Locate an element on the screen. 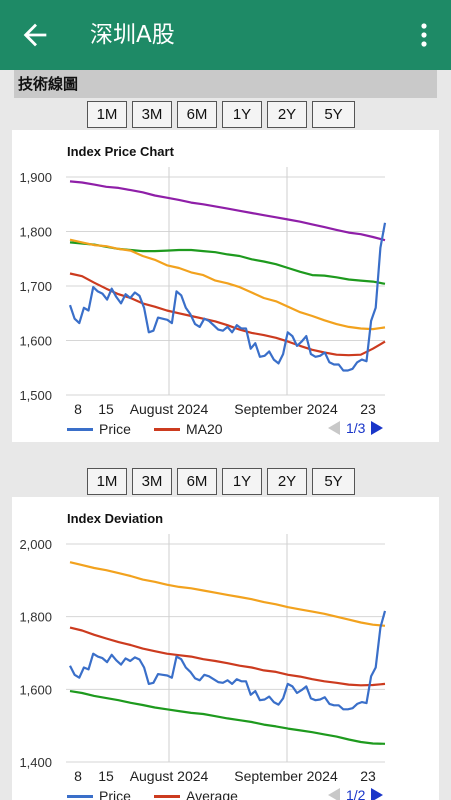  y-tick-label: 1,900 is located at coordinates (35, 177).